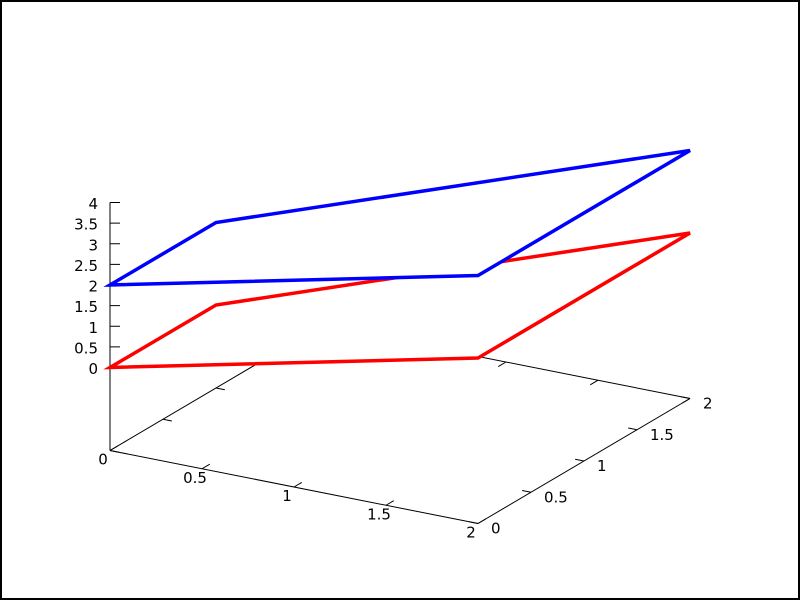 The image size is (800, 600). I want to click on y-tick-label: 0.5, so click(556, 497).